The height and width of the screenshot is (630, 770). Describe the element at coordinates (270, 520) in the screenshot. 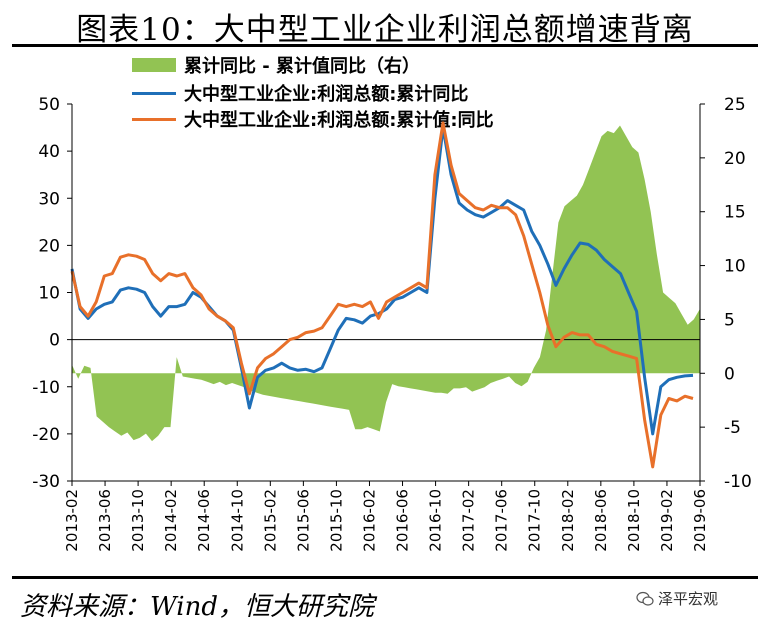

I see `x-tick-label: 2015-02` at that location.